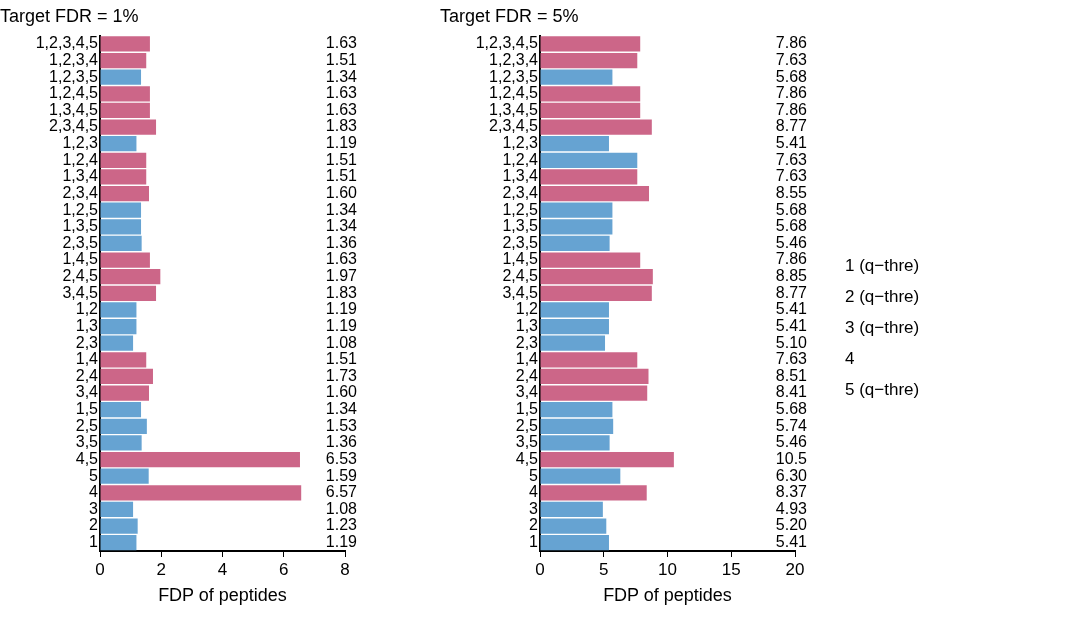  Describe the element at coordinates (80, 176) in the screenshot. I see `y-tick-label: 1,3,4` at that location.